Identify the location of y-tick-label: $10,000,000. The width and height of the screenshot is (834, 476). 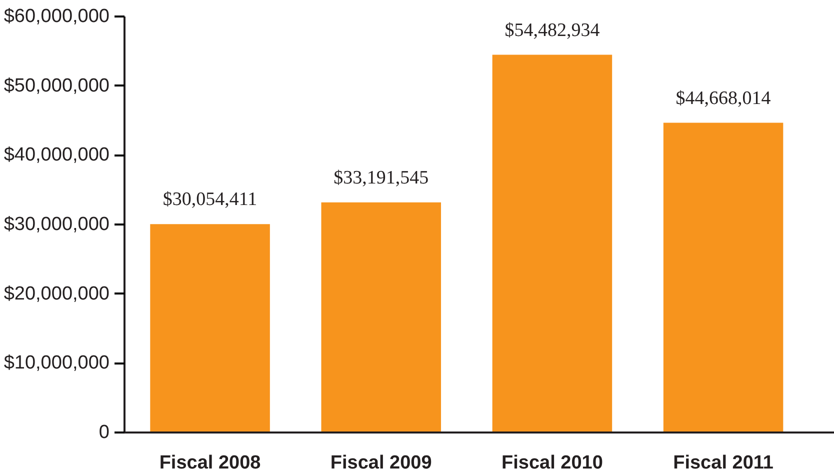
(57, 363).